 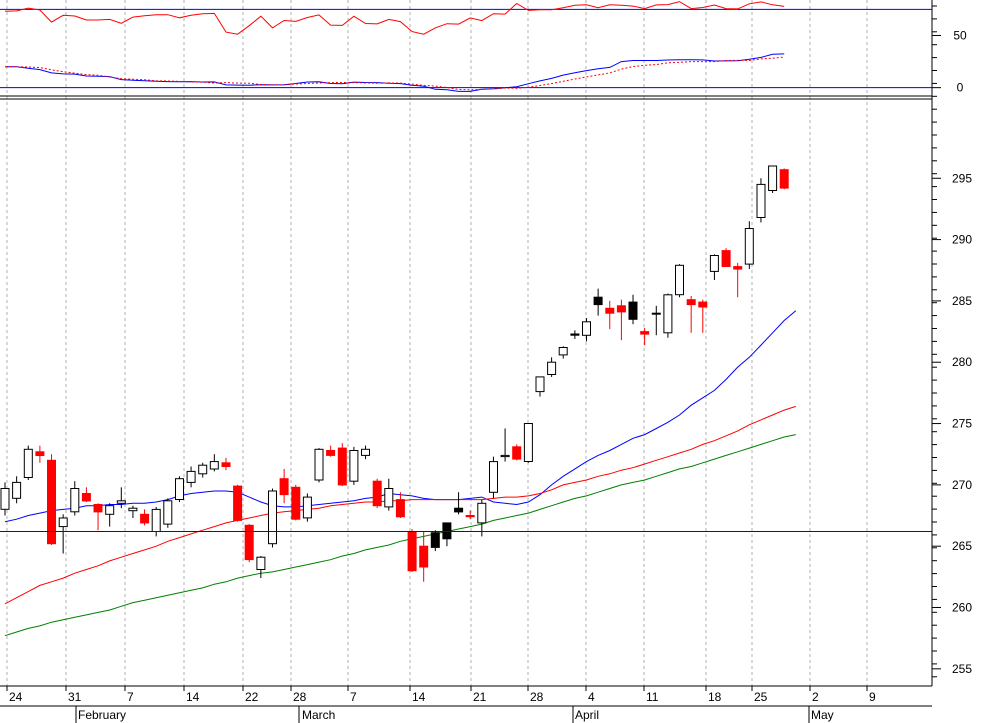 What do you see at coordinates (962, 424) in the screenshot?
I see `price-y-tick-label: 275` at bounding box center [962, 424].